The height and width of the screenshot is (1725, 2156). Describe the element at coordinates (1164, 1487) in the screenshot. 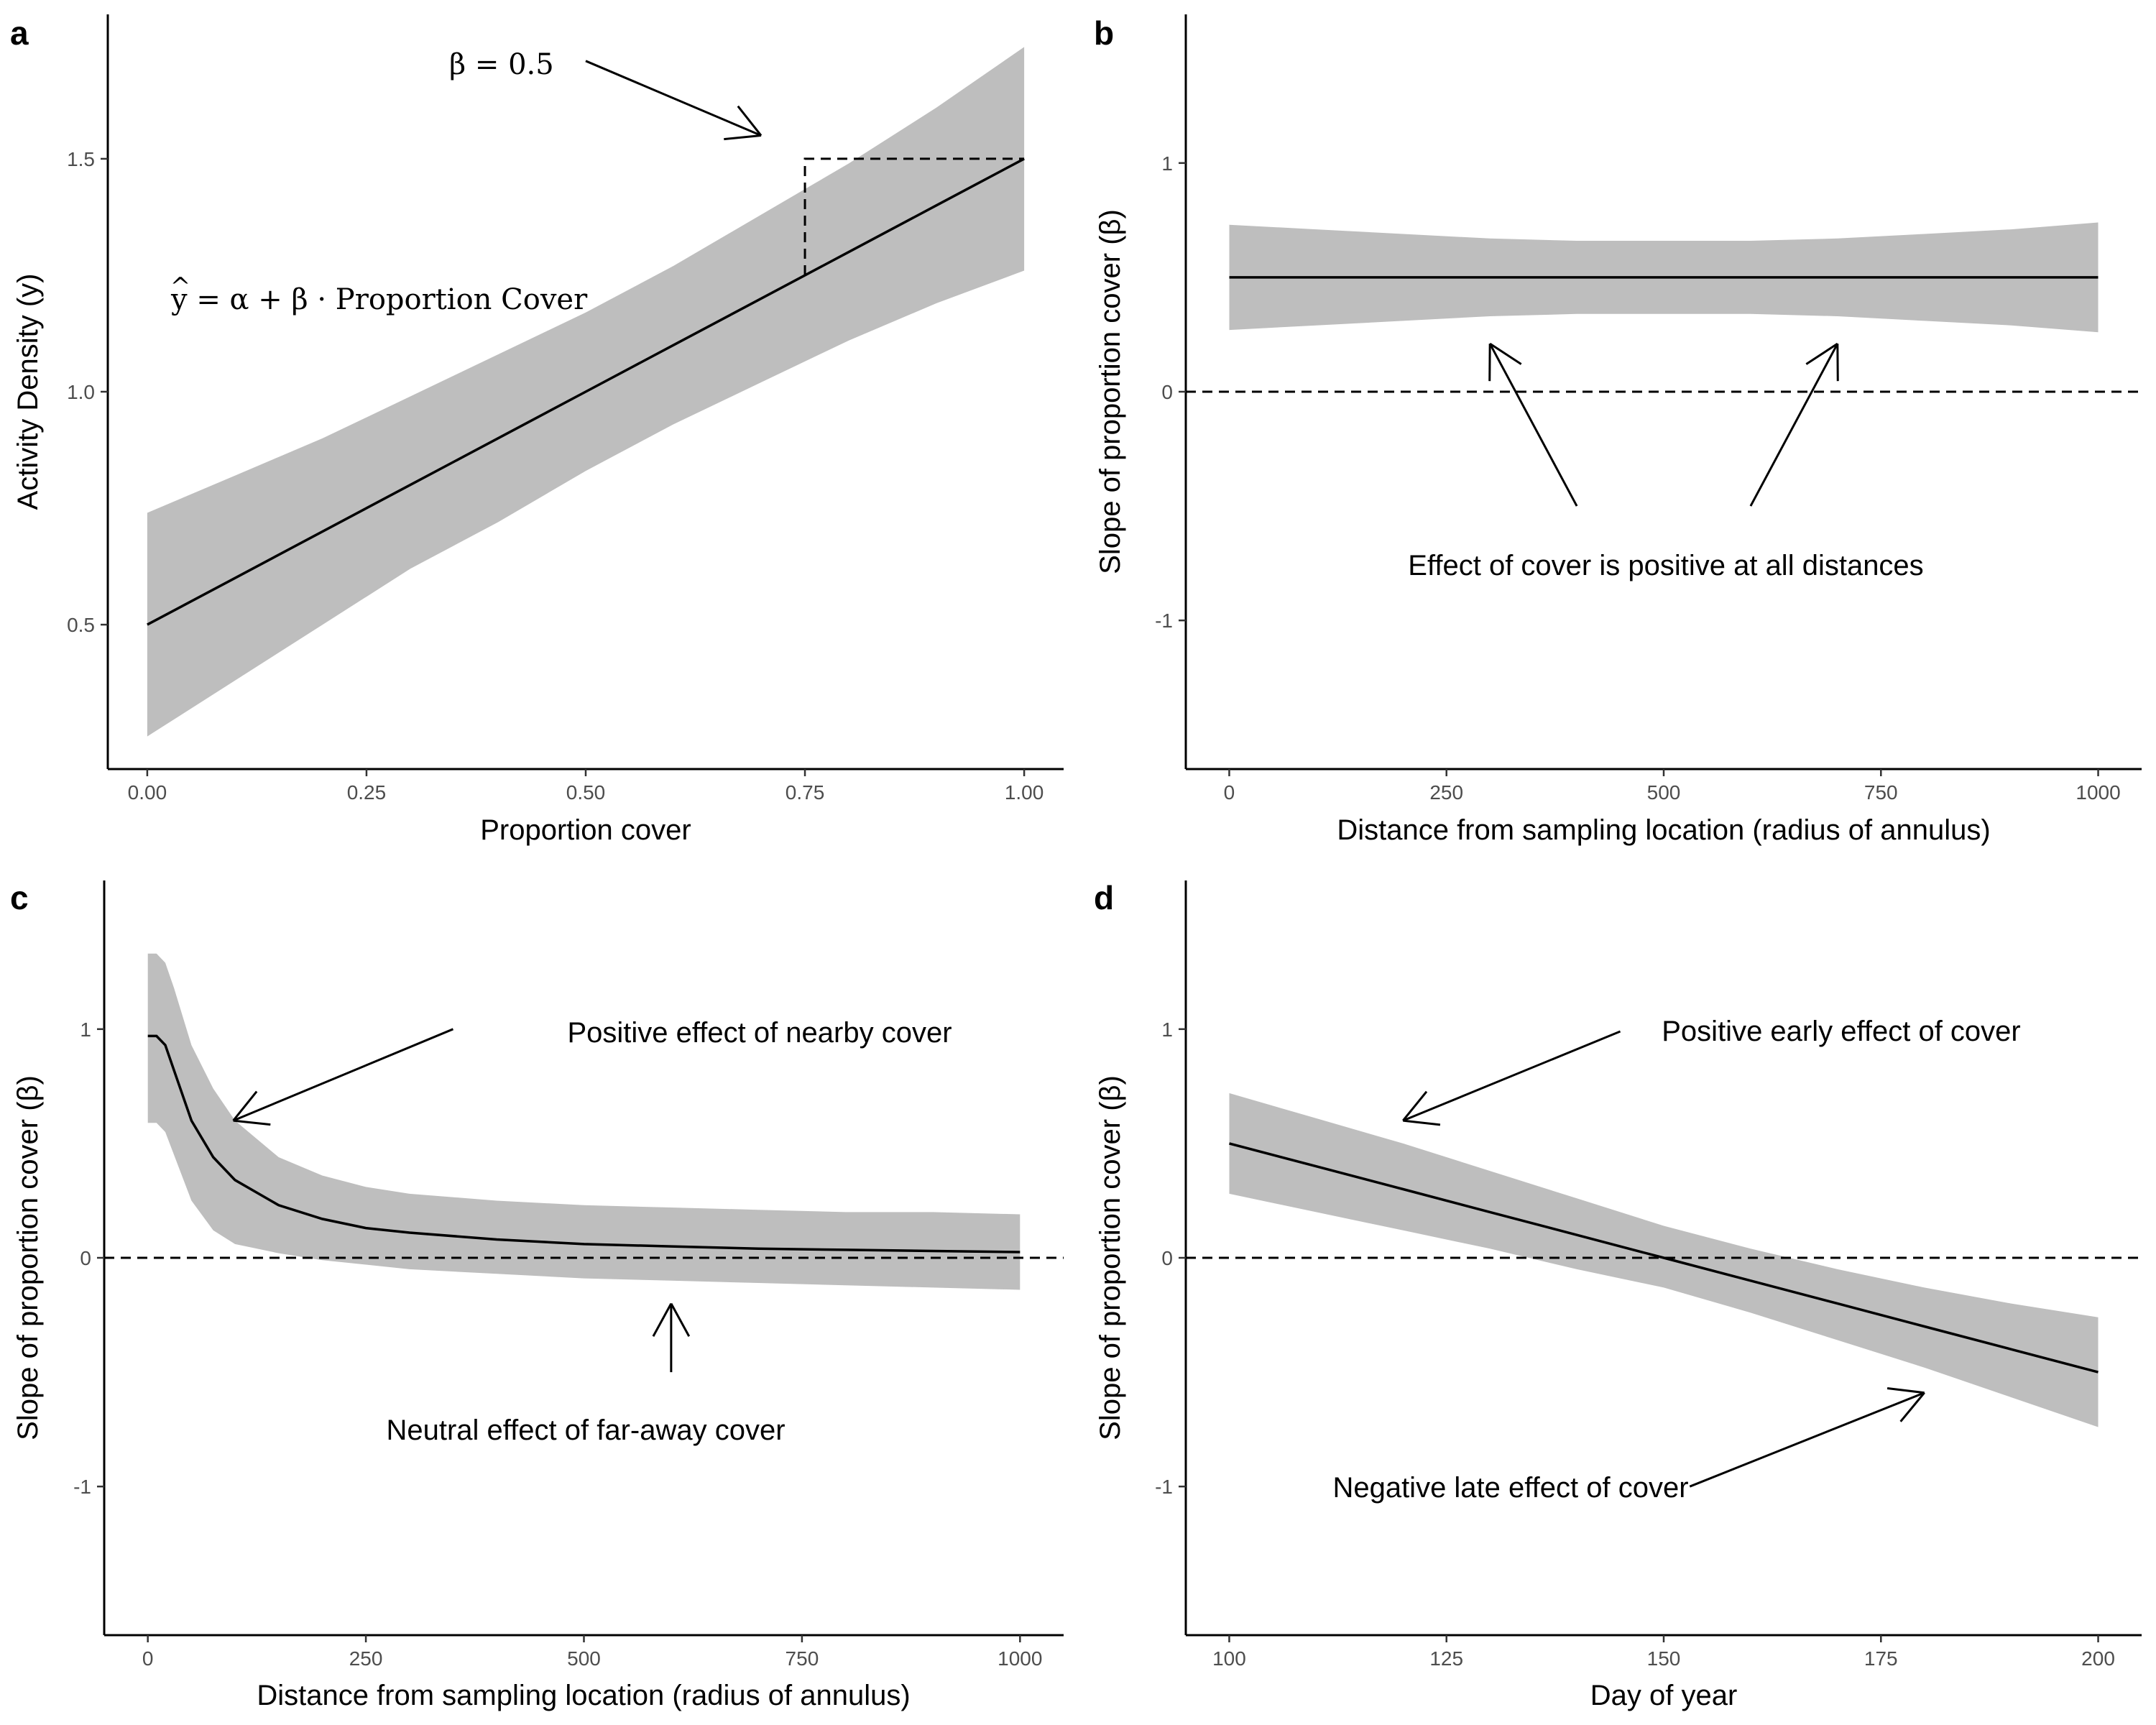

I see `panel-d-y-tick-label: -1` at that location.